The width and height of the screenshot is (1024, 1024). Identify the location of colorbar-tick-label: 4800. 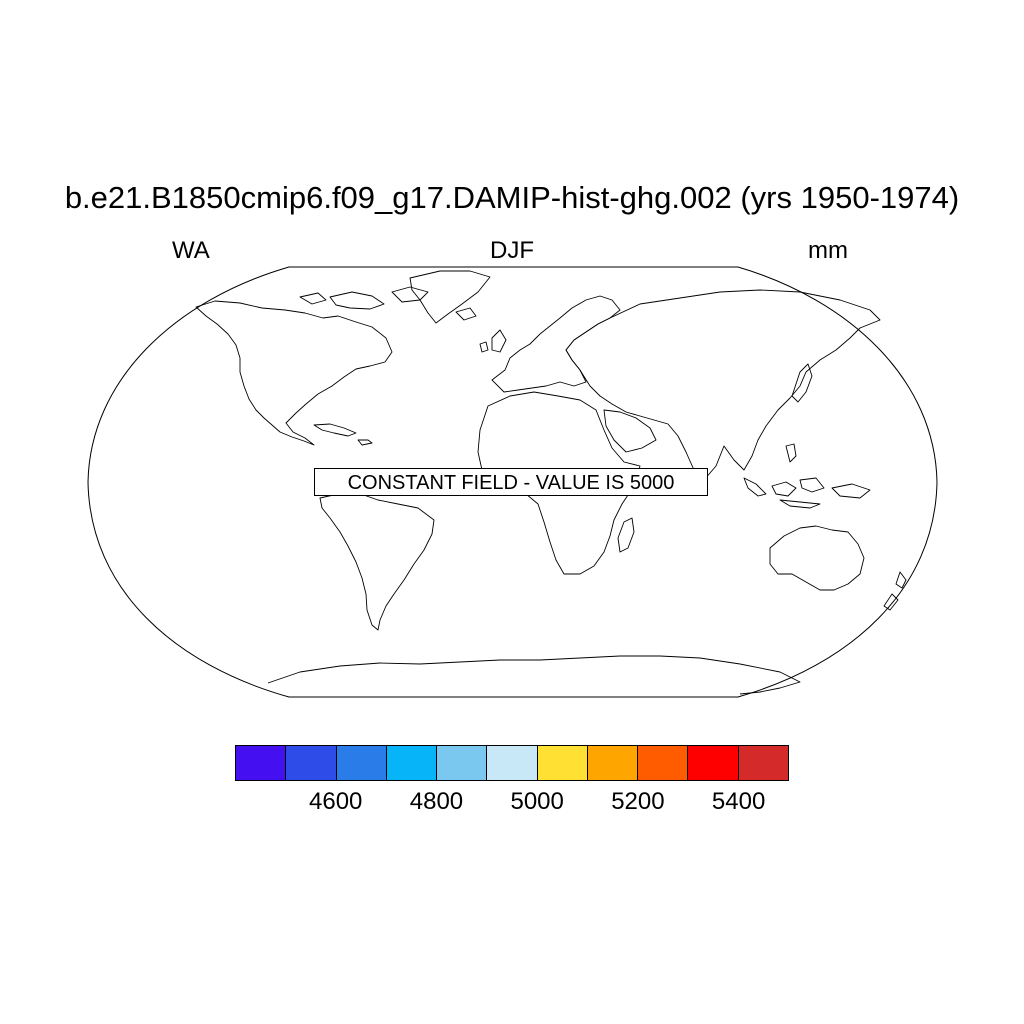
(436, 801).